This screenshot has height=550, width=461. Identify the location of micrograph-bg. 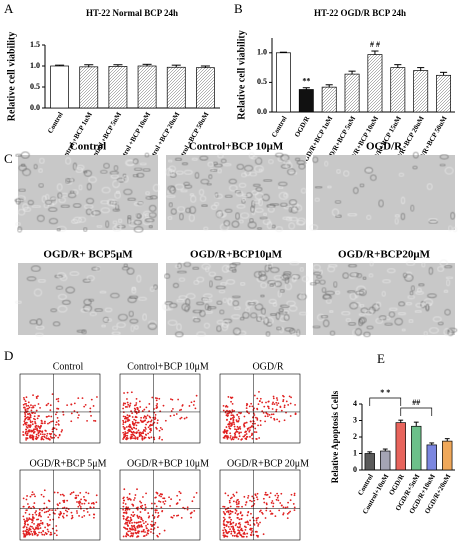
(384, 192).